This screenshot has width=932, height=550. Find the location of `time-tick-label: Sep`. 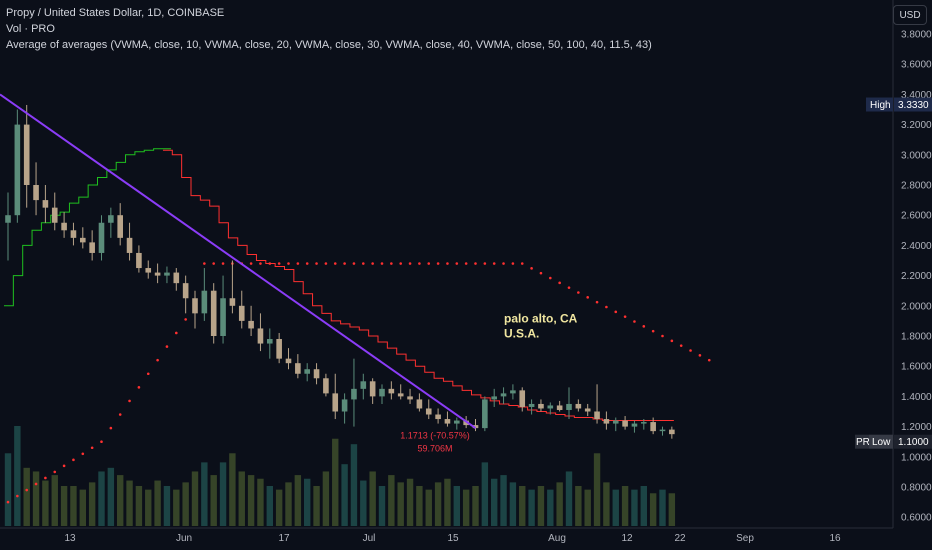

time-tick-label: Sep is located at coordinates (745, 538).